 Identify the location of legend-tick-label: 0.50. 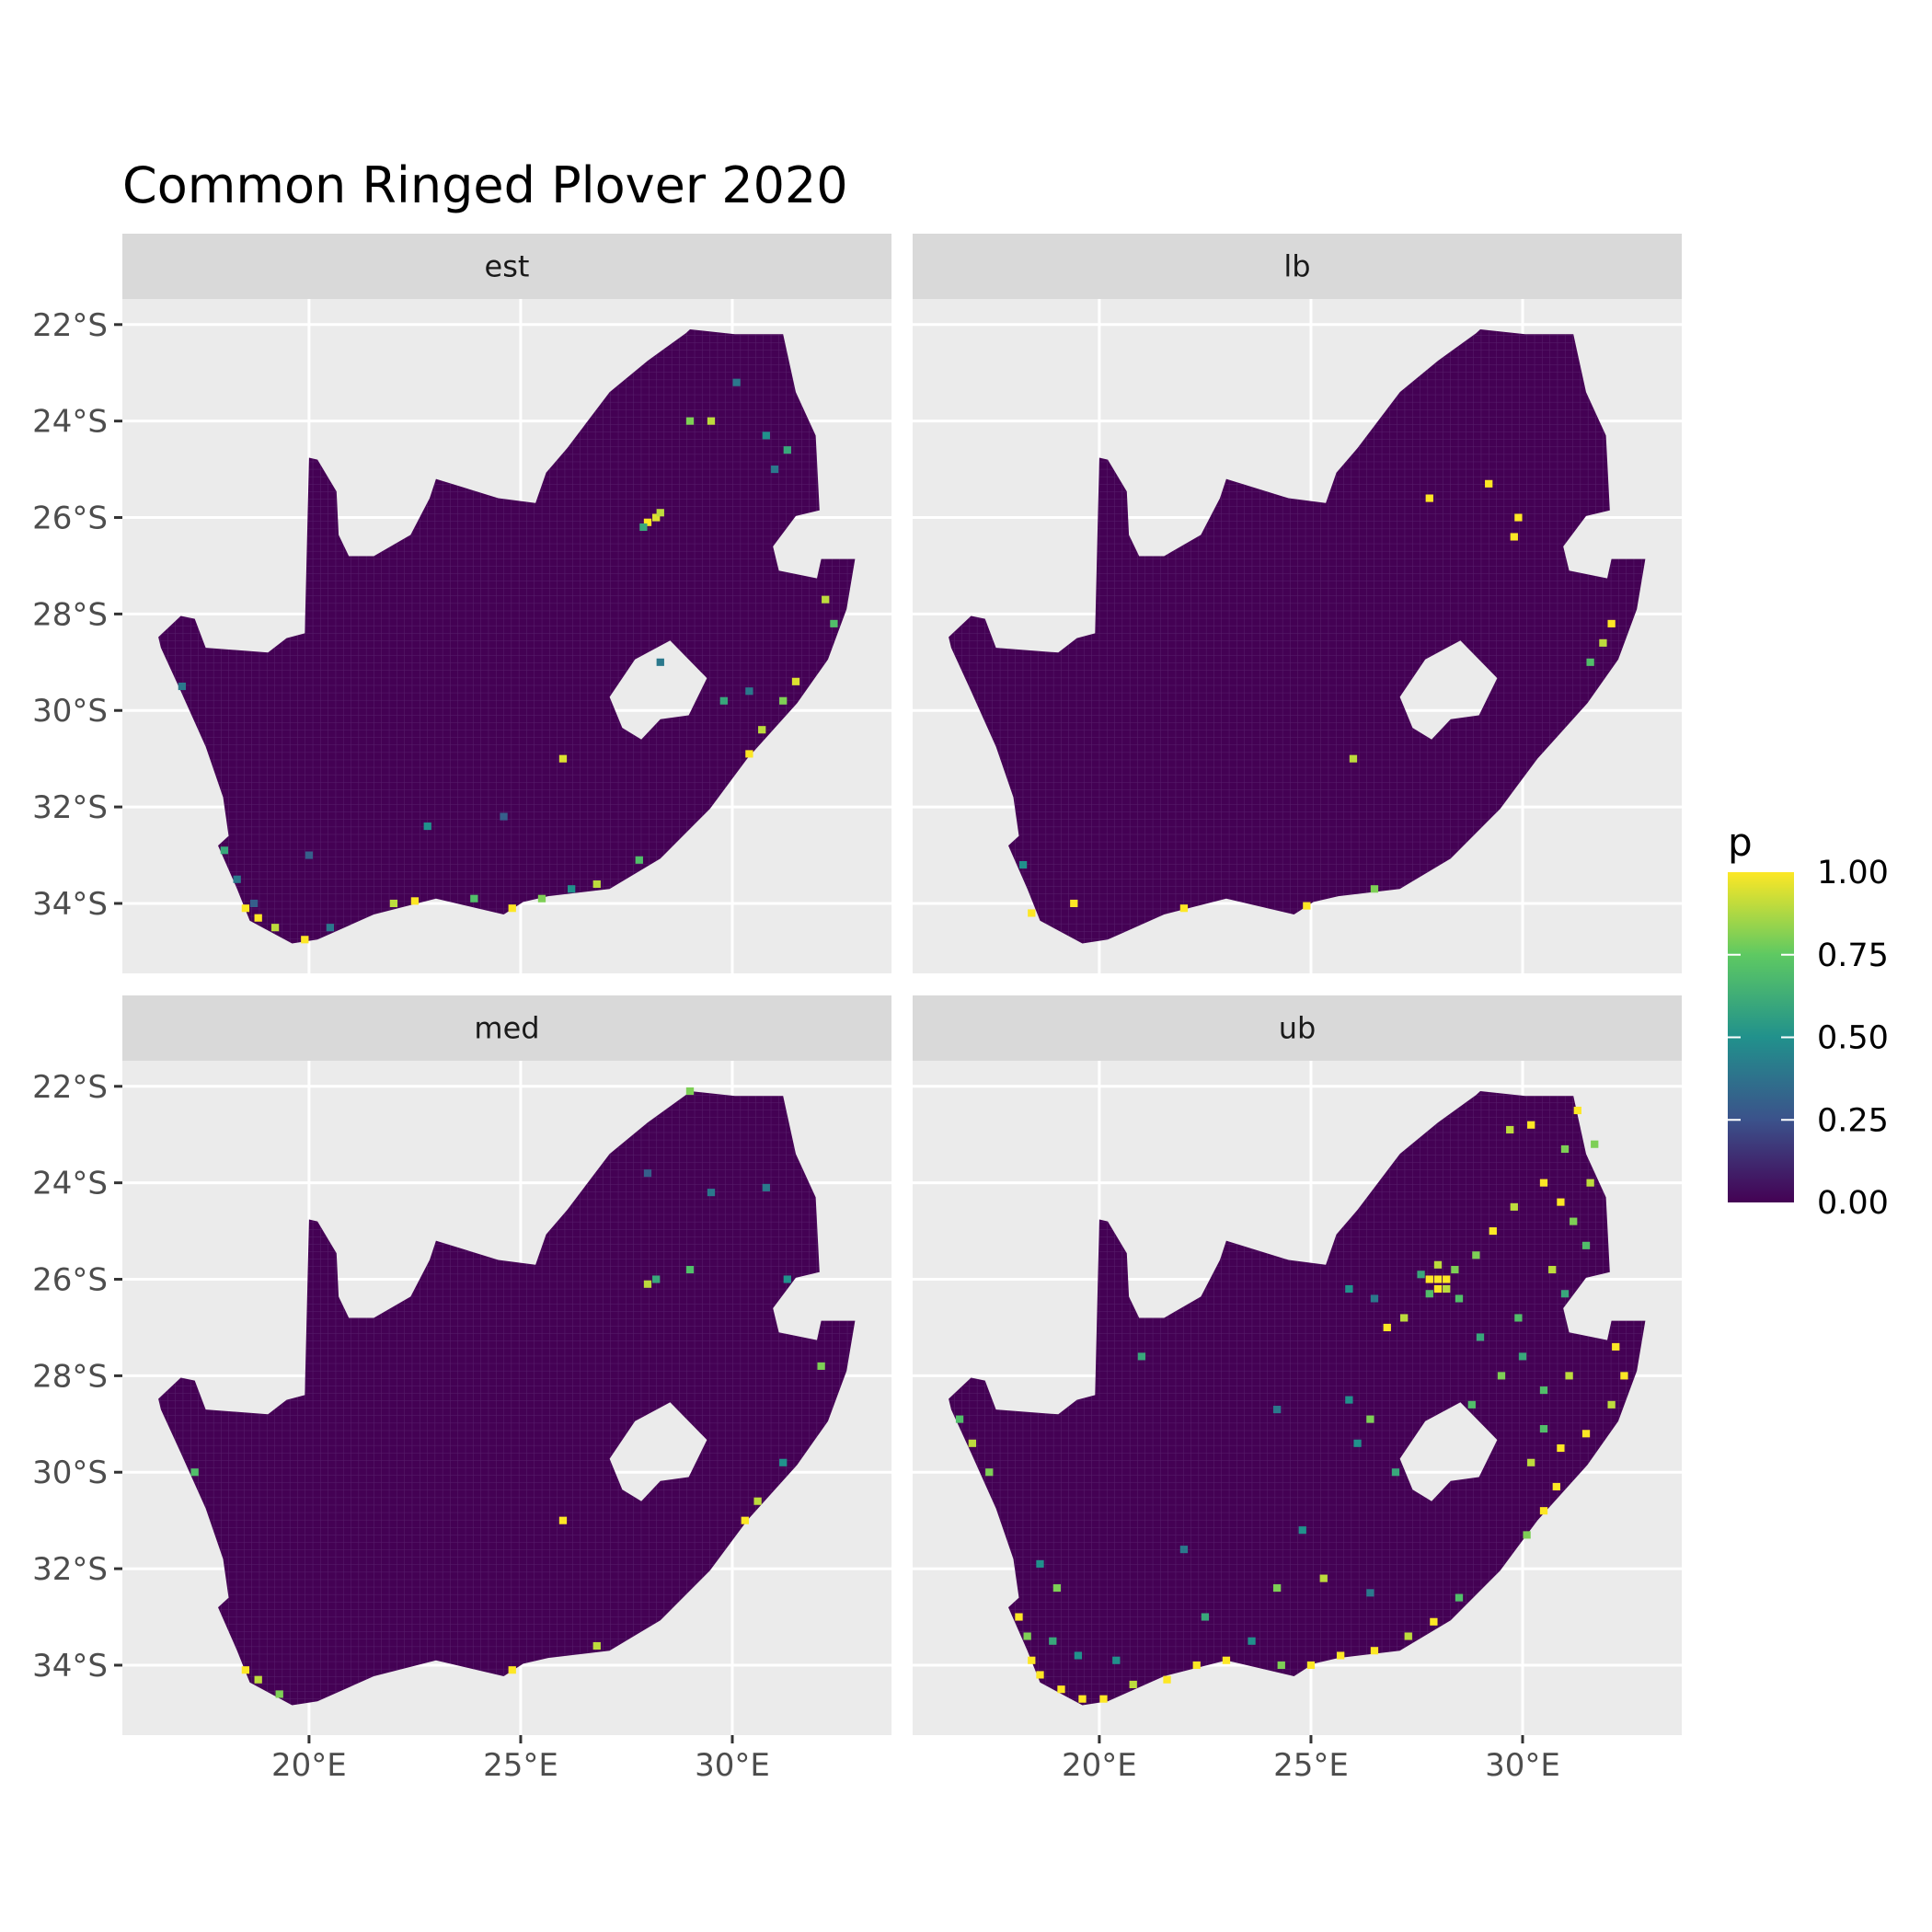
(1853, 1038).